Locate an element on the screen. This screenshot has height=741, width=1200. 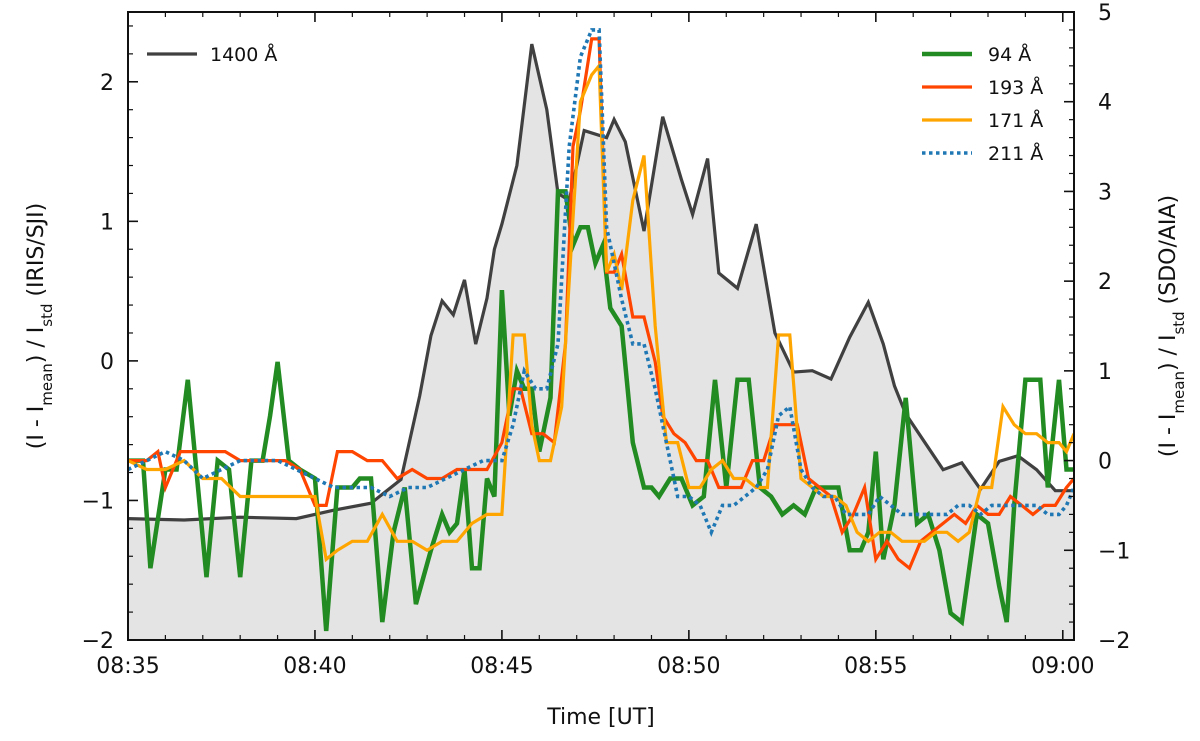
legend-label: 1400 Å is located at coordinates (243, 54).